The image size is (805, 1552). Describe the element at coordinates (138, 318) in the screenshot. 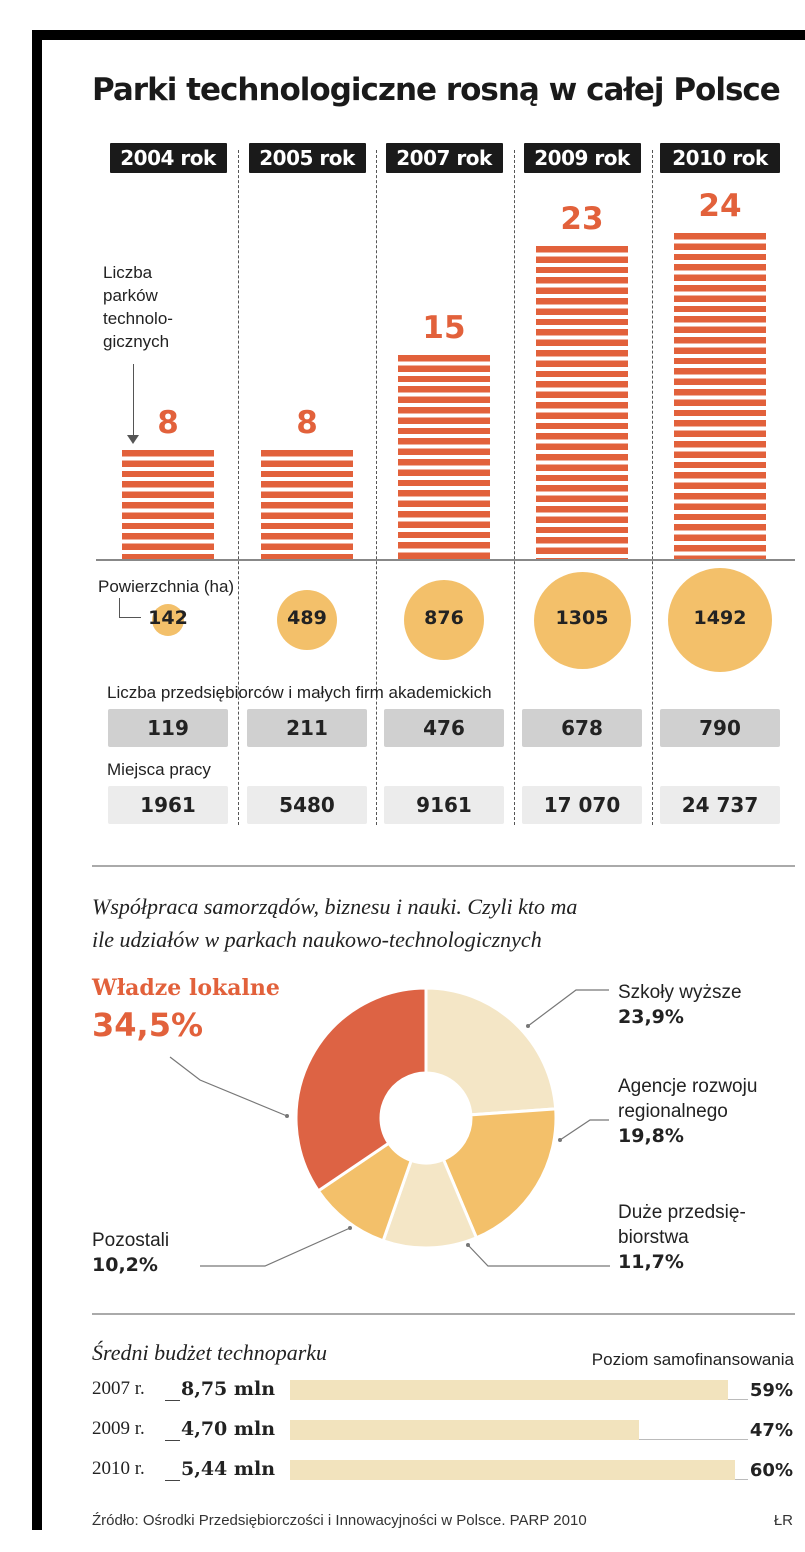

I see `bar-axis-label-line-3: technolo-` at that location.